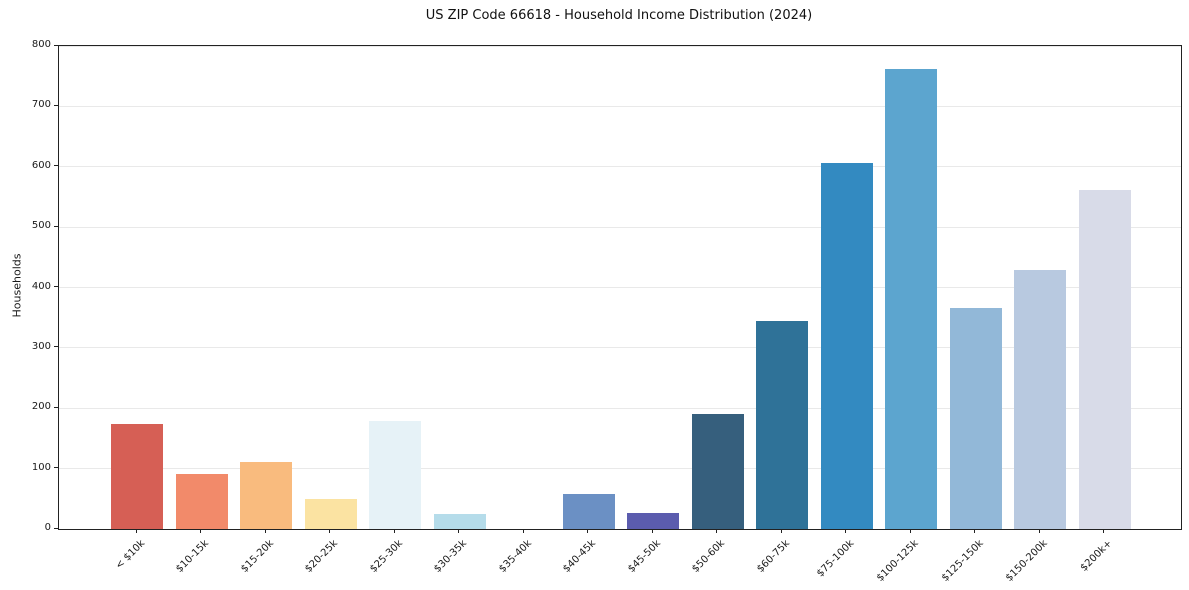  What do you see at coordinates (588, 511) in the screenshot?
I see `bar-40-45k` at bounding box center [588, 511].